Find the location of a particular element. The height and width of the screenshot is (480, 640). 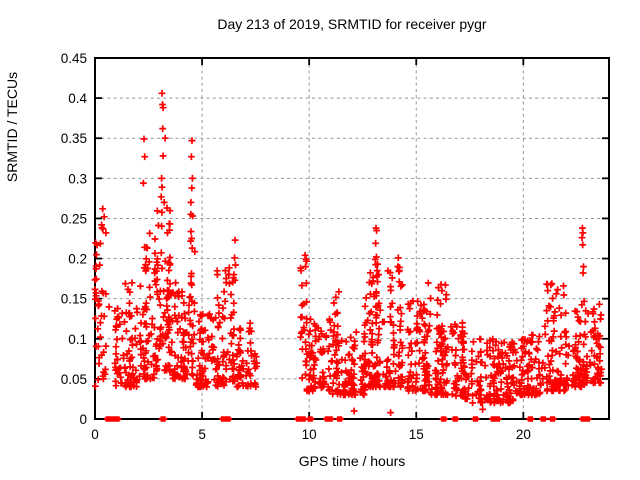

y-axis-label: SRMTID / TECUs is located at coordinates (12, 127).